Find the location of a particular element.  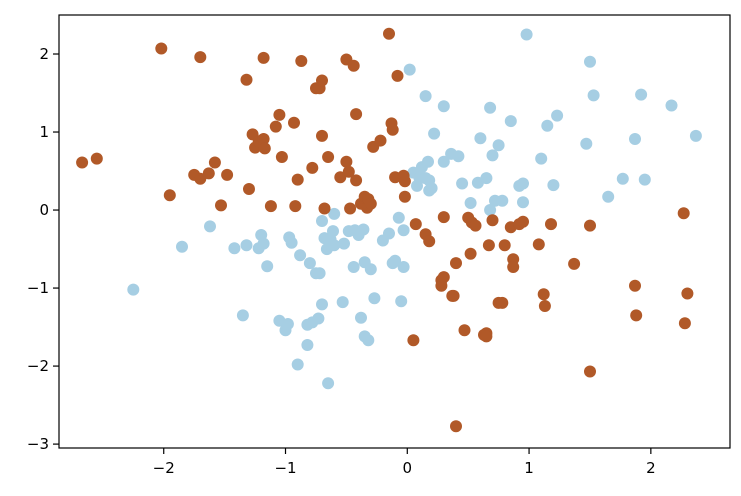

x-tick-label: 2 is located at coordinates (651, 468).